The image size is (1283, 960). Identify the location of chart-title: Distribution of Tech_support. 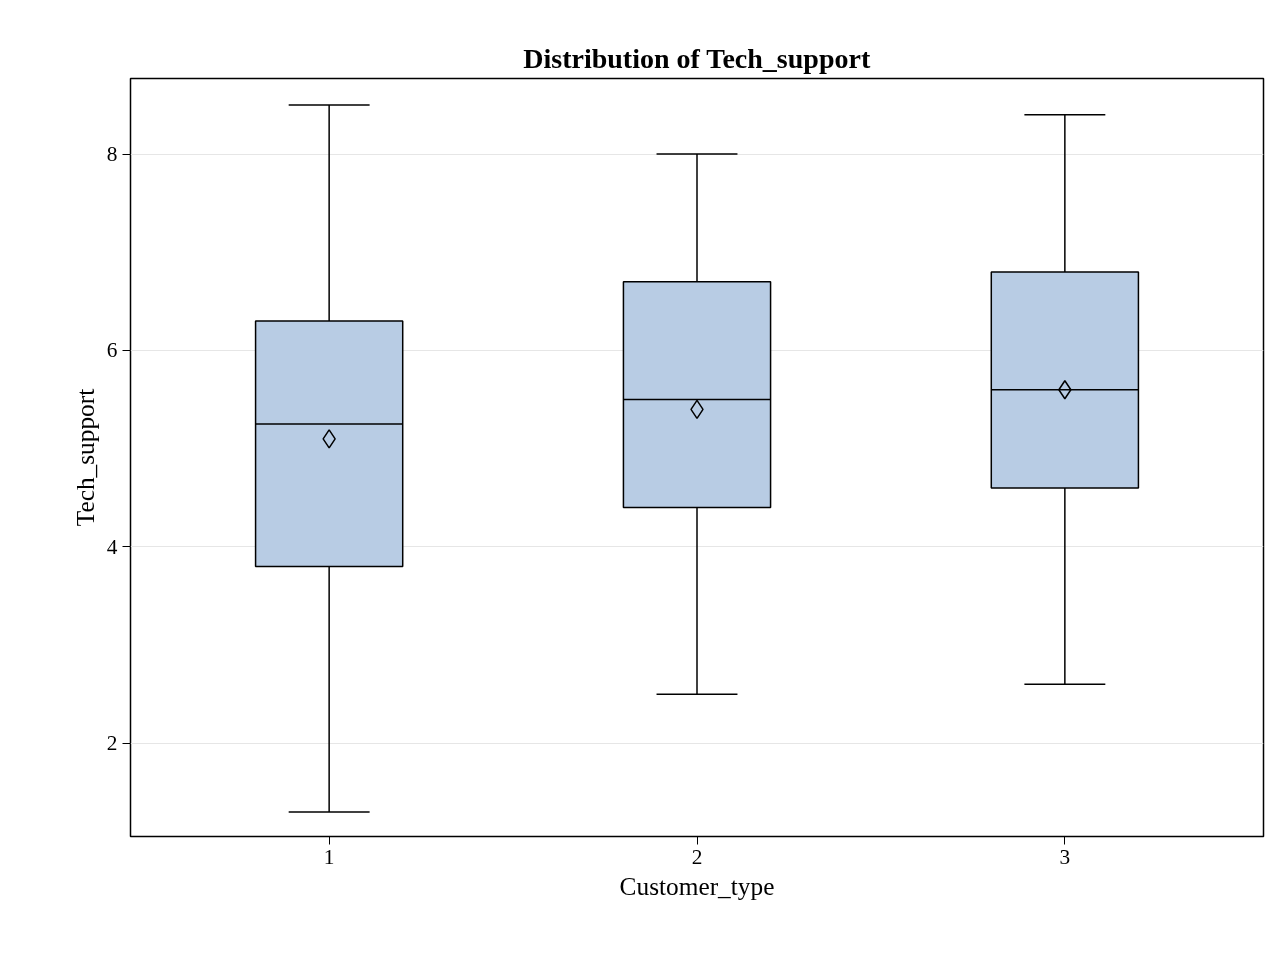
(697, 58).